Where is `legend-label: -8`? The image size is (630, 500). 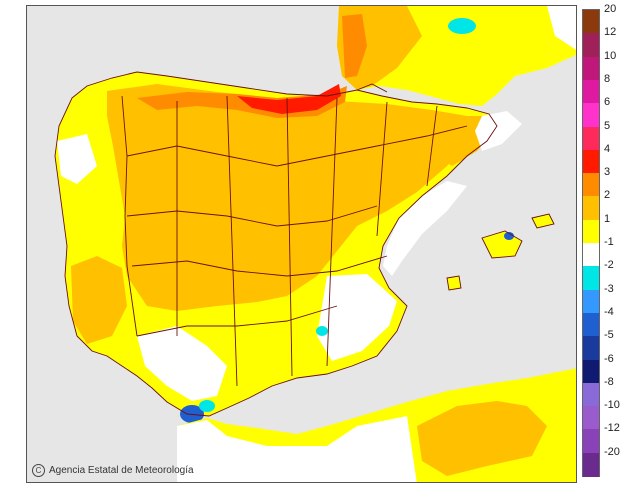
legend-label: -8 is located at coordinates (609, 381).